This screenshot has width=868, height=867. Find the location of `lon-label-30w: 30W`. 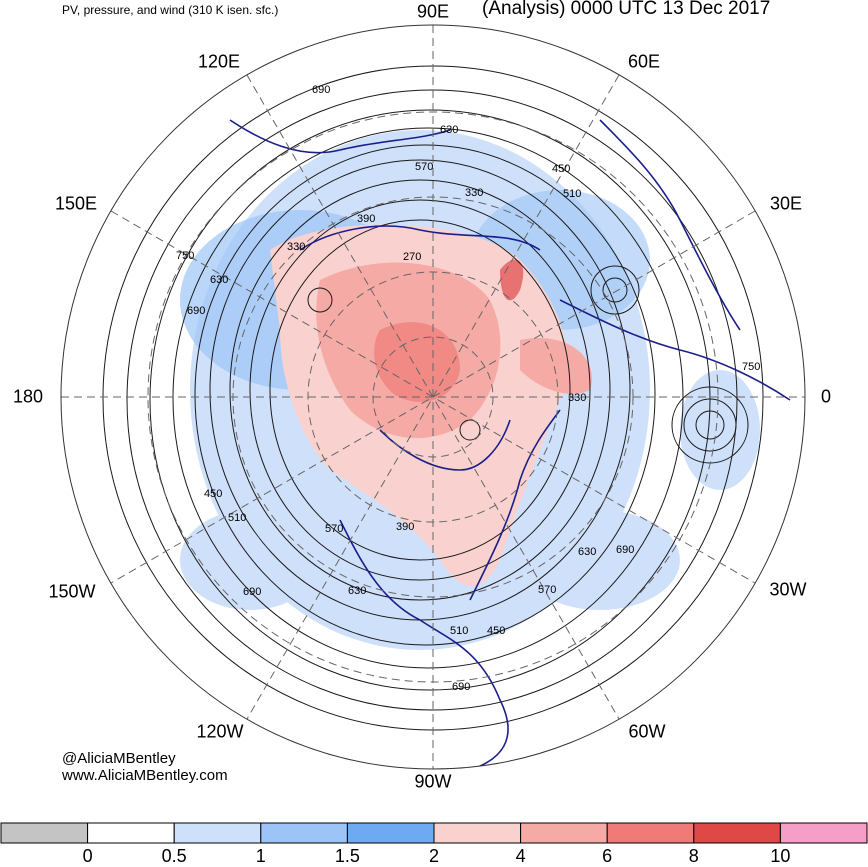

lon-label-30w: 30W is located at coordinates (788, 589).